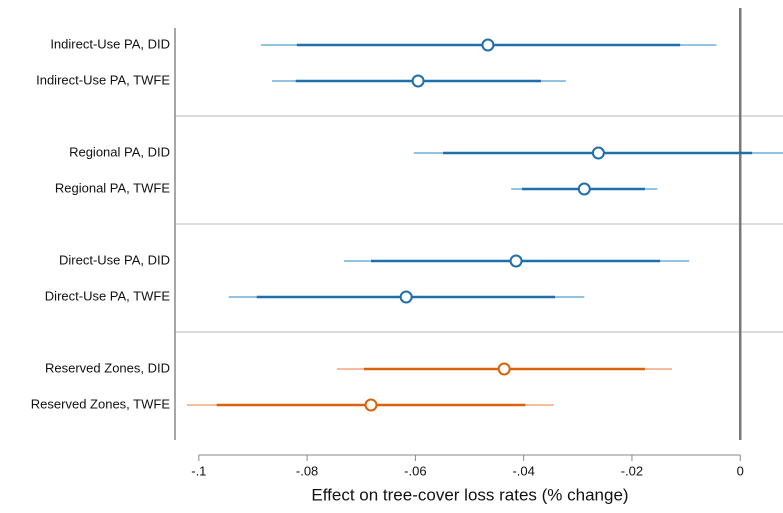 This screenshot has width=783, height=513. Describe the element at coordinates (103, 79) in the screenshot. I see `y-tick-label: Indirect-Use PA, TWFE` at that location.